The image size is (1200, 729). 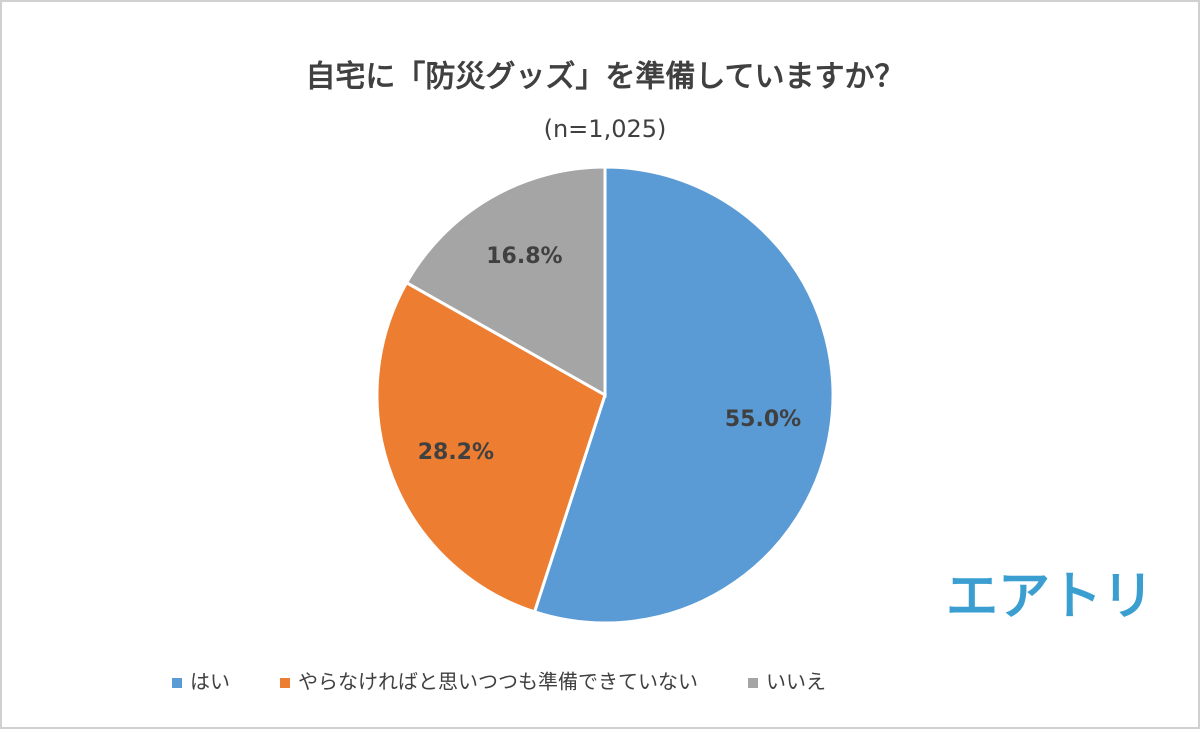 I want to click on legend-label: やらなければと思いつつも準備できていない, so click(x=498, y=682).